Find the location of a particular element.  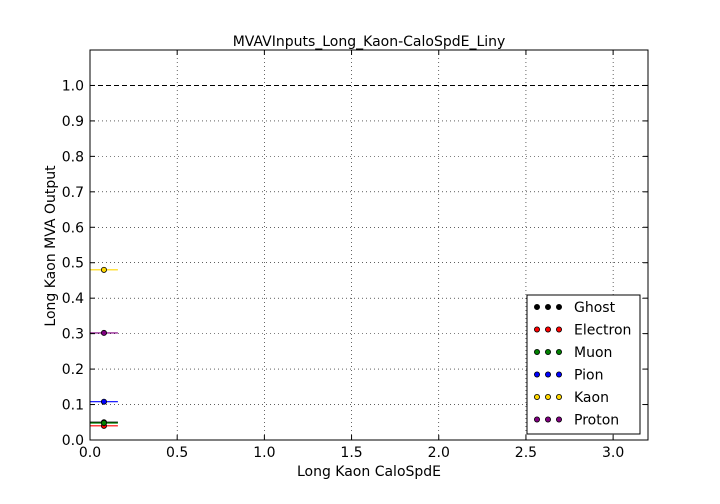

legend-label: Ghost is located at coordinates (595, 308).